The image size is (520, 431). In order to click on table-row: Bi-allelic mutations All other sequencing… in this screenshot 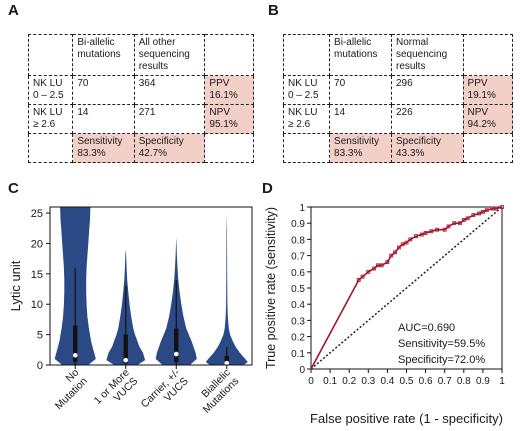, I will do `click(140, 55)`.